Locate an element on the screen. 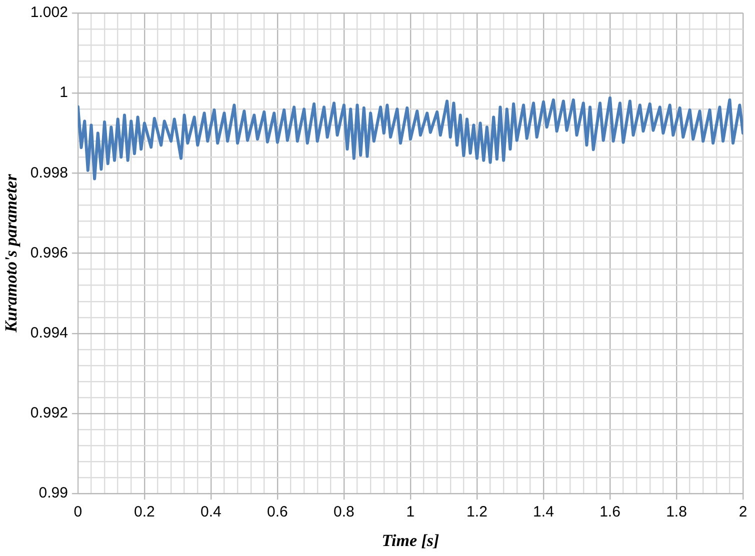 The image size is (755, 556). x-tick-label: 1.8 is located at coordinates (676, 512).